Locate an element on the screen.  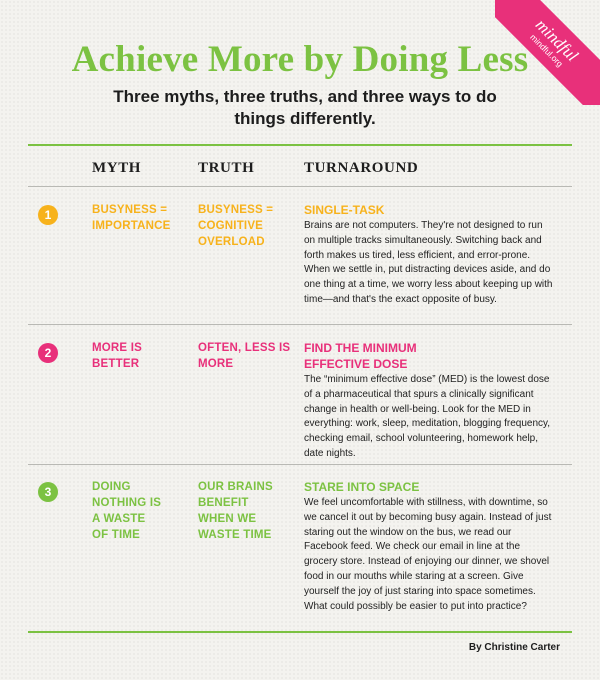
header-divider is located at coordinates (300, 186).